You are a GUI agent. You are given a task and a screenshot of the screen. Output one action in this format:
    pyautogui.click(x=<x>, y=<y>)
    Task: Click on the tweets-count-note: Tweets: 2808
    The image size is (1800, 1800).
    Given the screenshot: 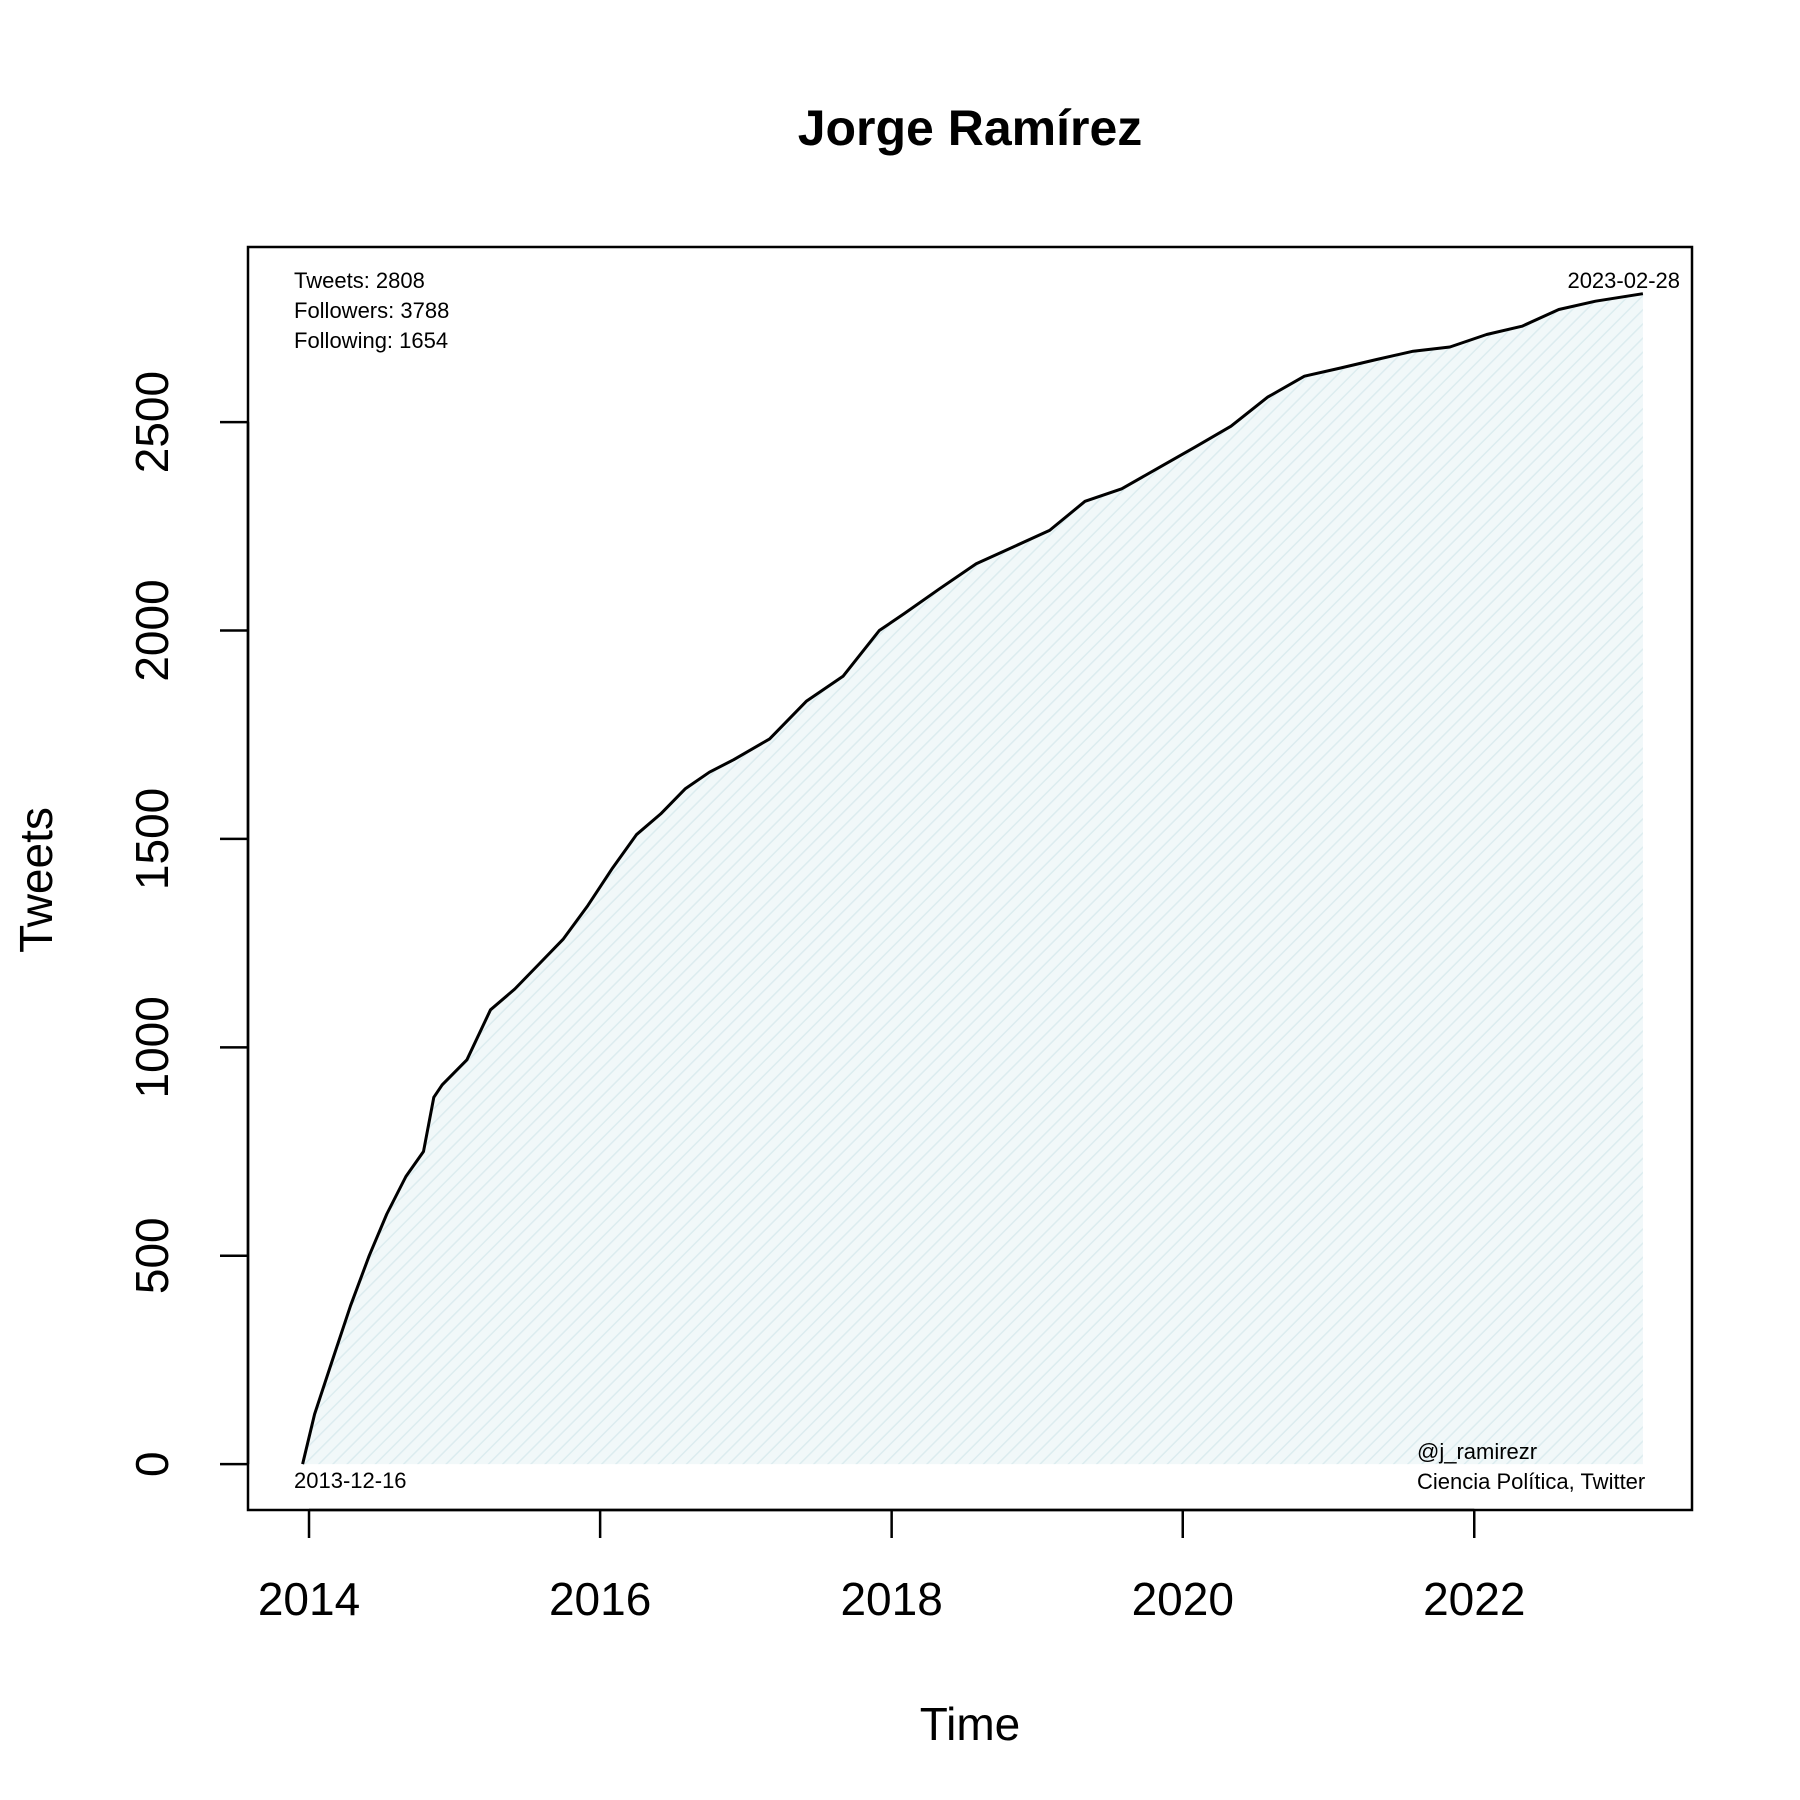 What is the action you would take?
    pyautogui.click(x=359, y=280)
    